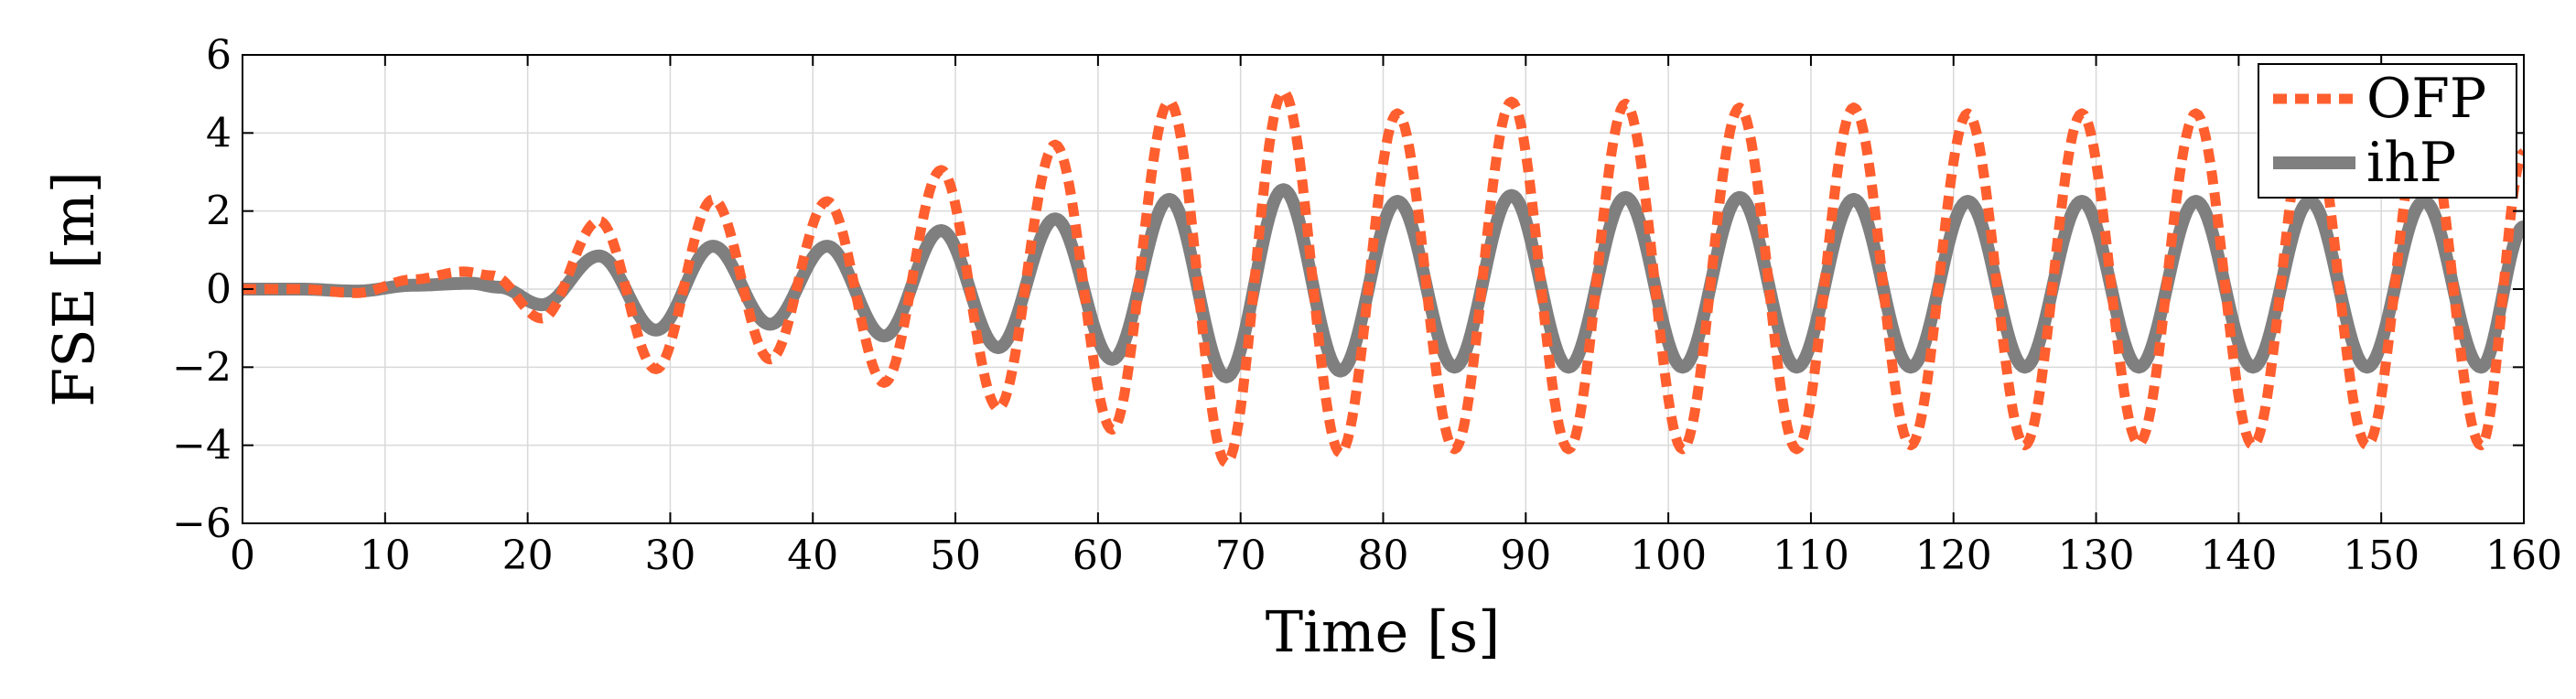 The image size is (2576, 699). I want to click on y-tick-label: 0, so click(219, 289).